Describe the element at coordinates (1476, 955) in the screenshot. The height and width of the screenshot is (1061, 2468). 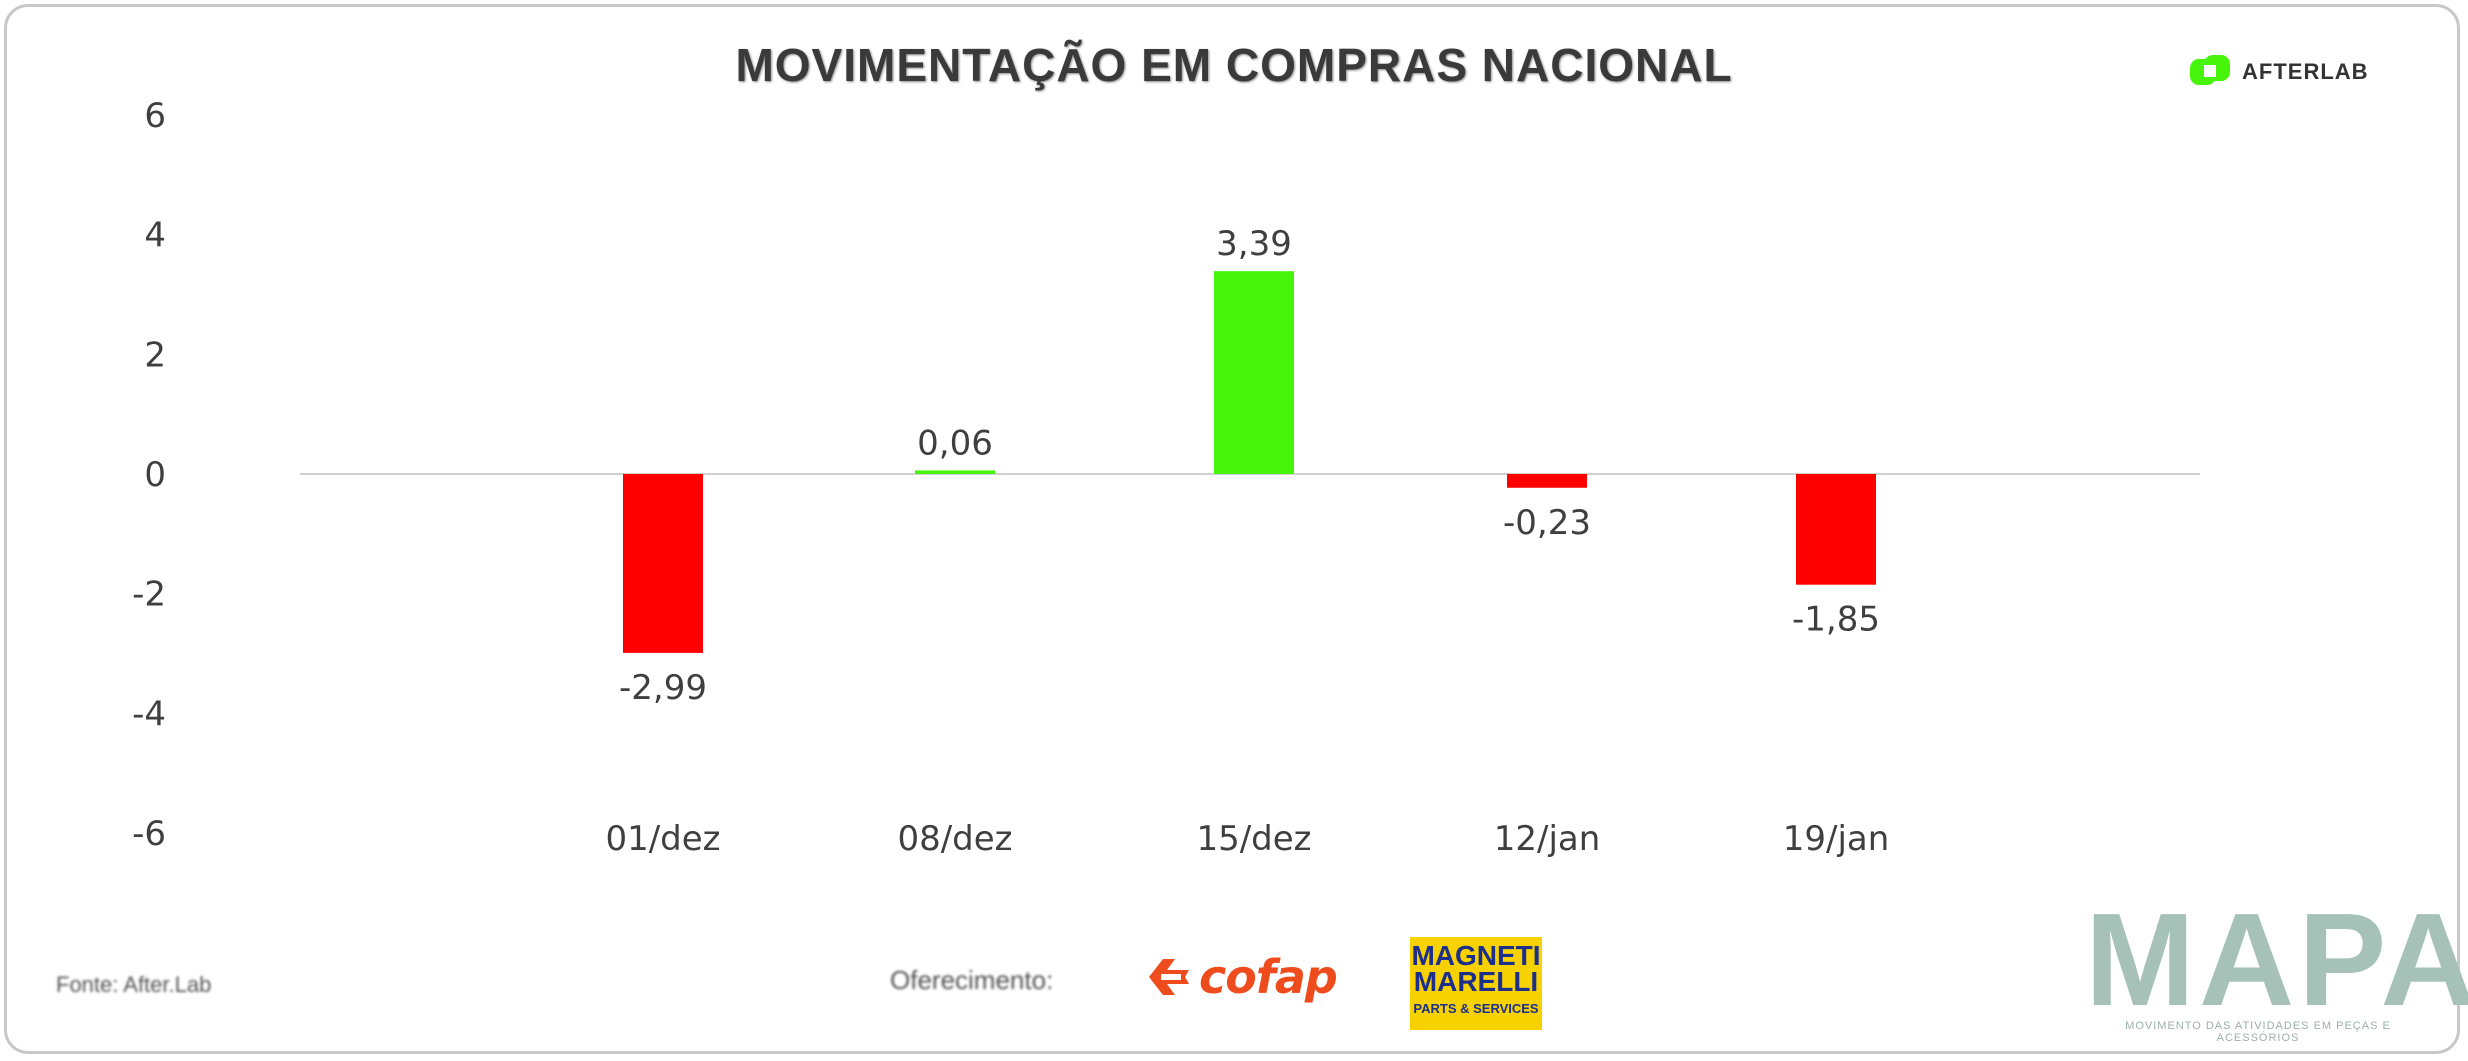
I see `magneti-line: MAGNETI` at that location.